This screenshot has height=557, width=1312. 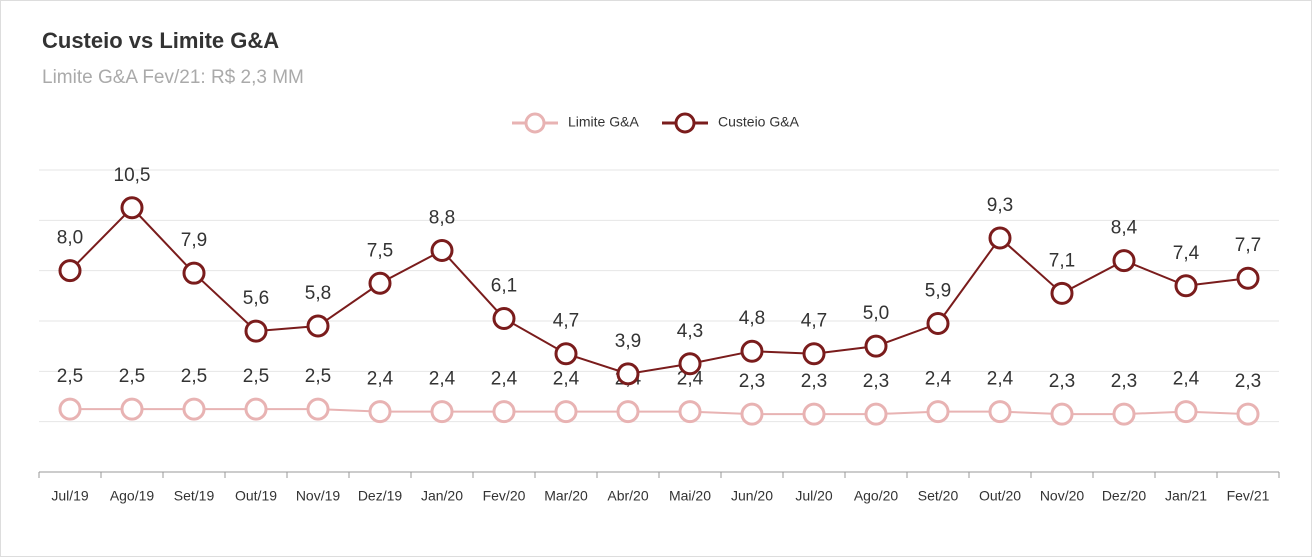 What do you see at coordinates (1062, 260) in the screenshot?
I see `data-label: 7,1` at bounding box center [1062, 260].